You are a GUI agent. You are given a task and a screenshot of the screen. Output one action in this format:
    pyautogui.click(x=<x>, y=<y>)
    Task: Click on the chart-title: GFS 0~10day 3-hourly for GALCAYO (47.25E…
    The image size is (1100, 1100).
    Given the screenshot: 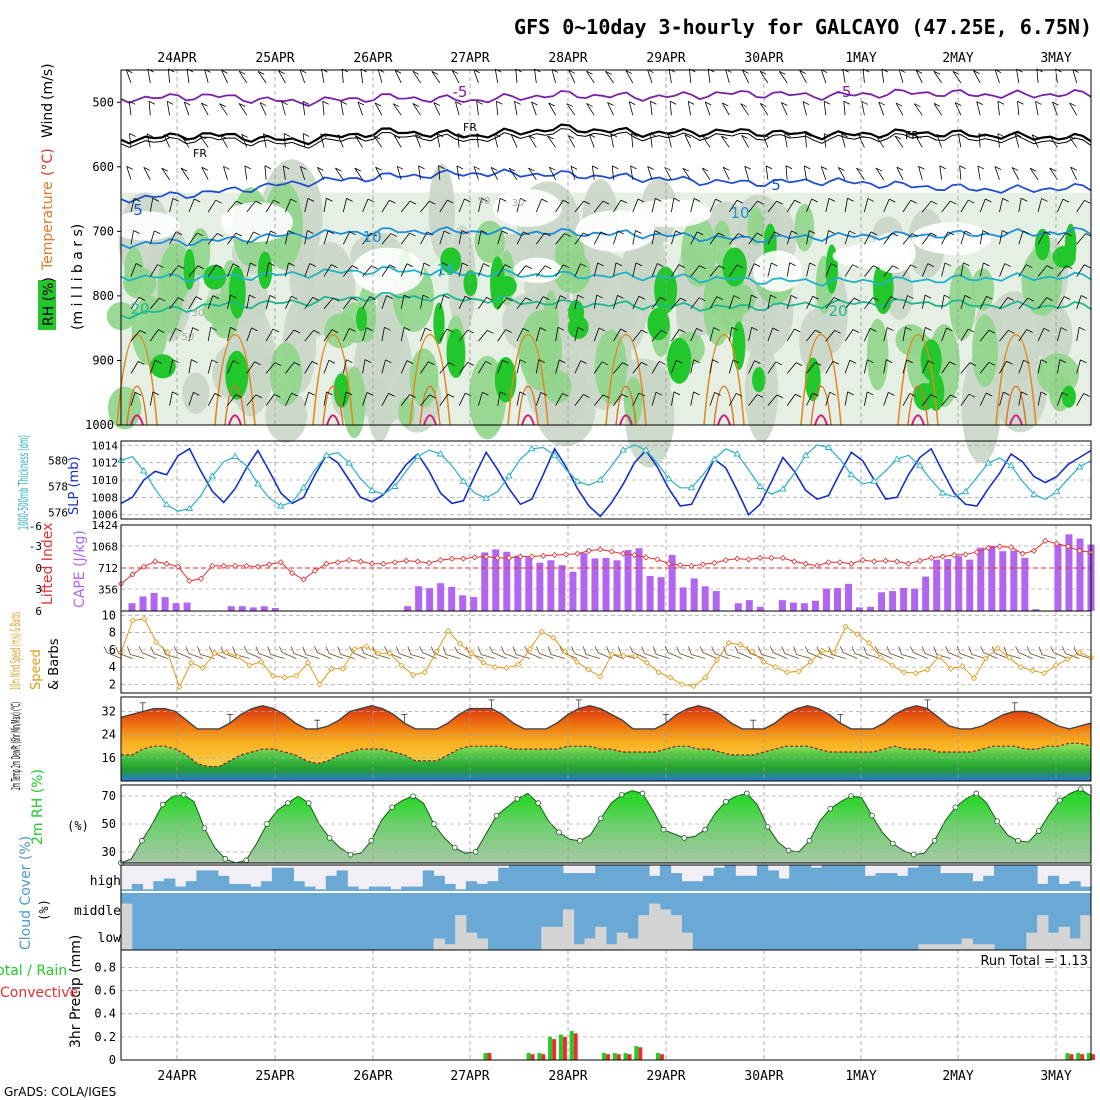 What is the action you would take?
    pyautogui.click(x=803, y=27)
    